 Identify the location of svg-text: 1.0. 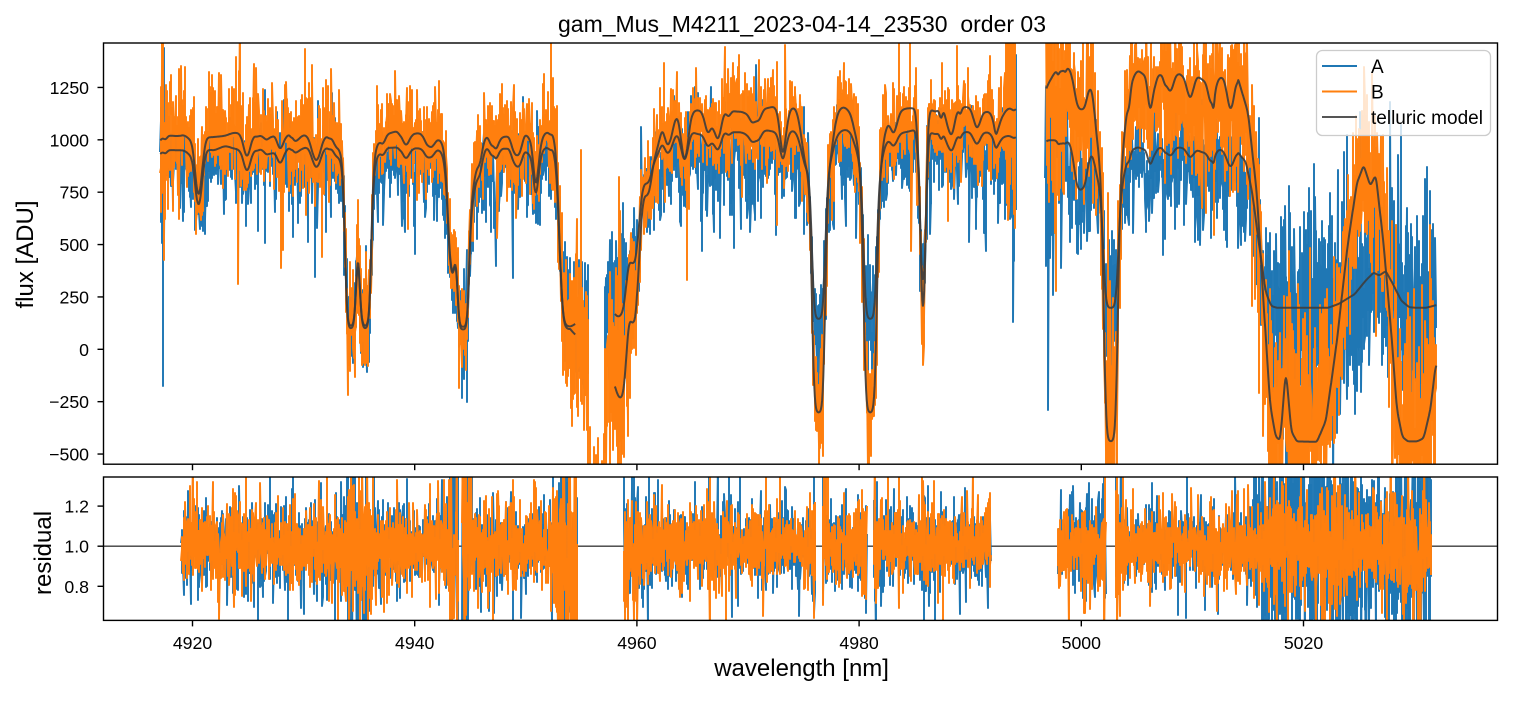
(76, 547).